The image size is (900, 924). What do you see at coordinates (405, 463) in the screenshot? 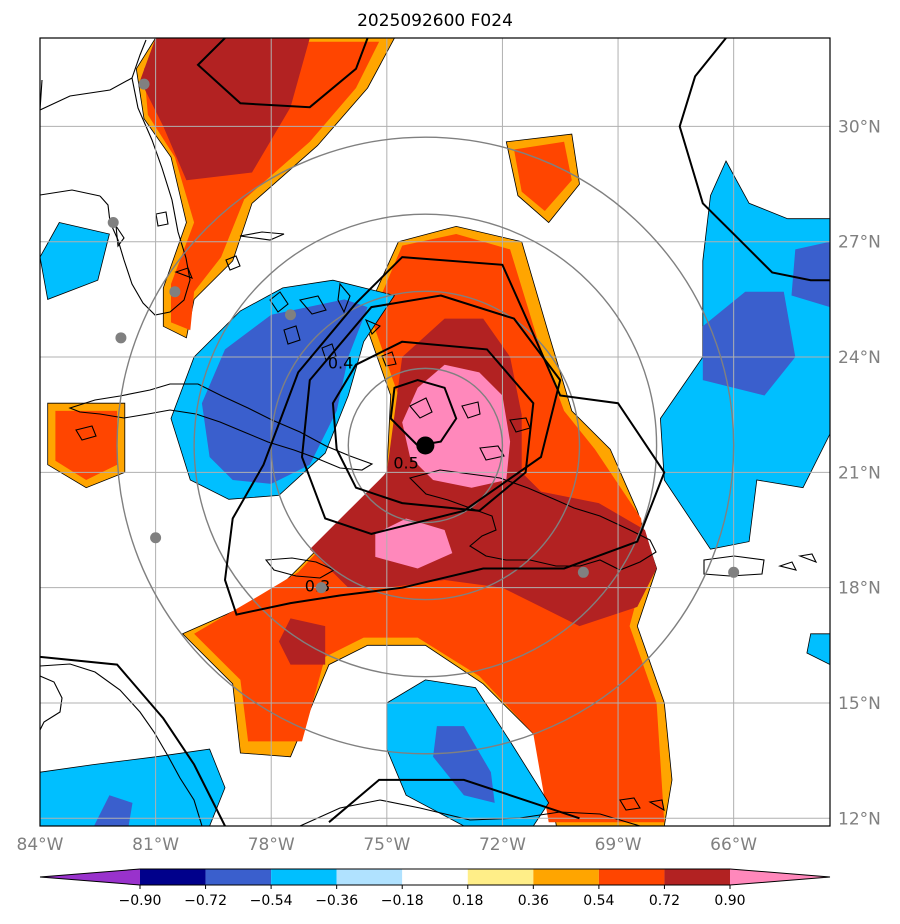
I see `contour-label-1: 0.5` at bounding box center [405, 463].